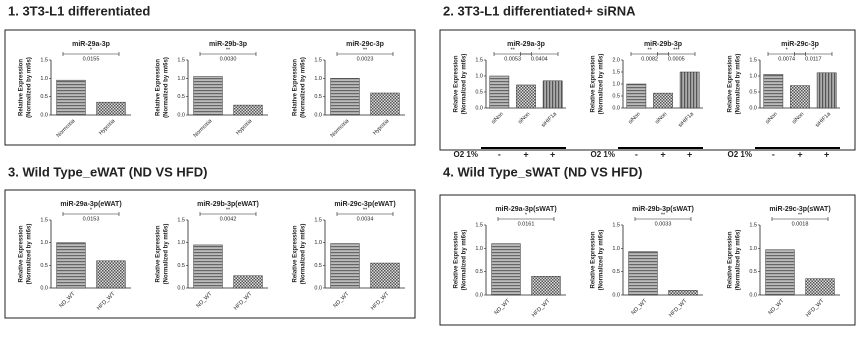  What do you see at coordinates (525, 209) in the screenshot?
I see `chart-title: miR-29a-3p(sWAT)` at bounding box center [525, 209].